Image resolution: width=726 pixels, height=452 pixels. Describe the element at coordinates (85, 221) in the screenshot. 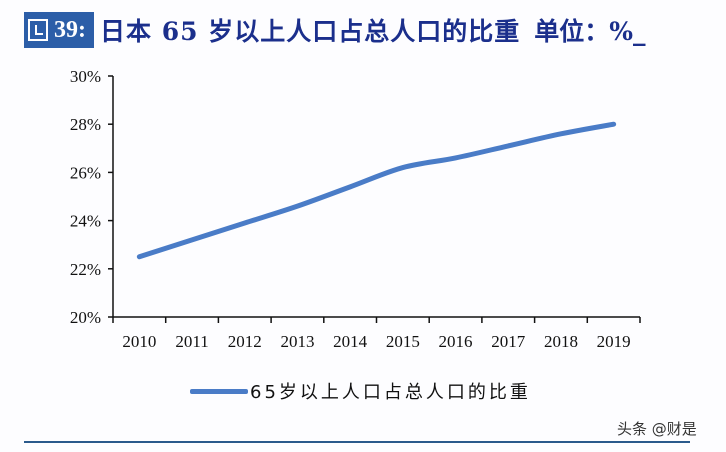

I see `y-tick-label: 24%` at that location.